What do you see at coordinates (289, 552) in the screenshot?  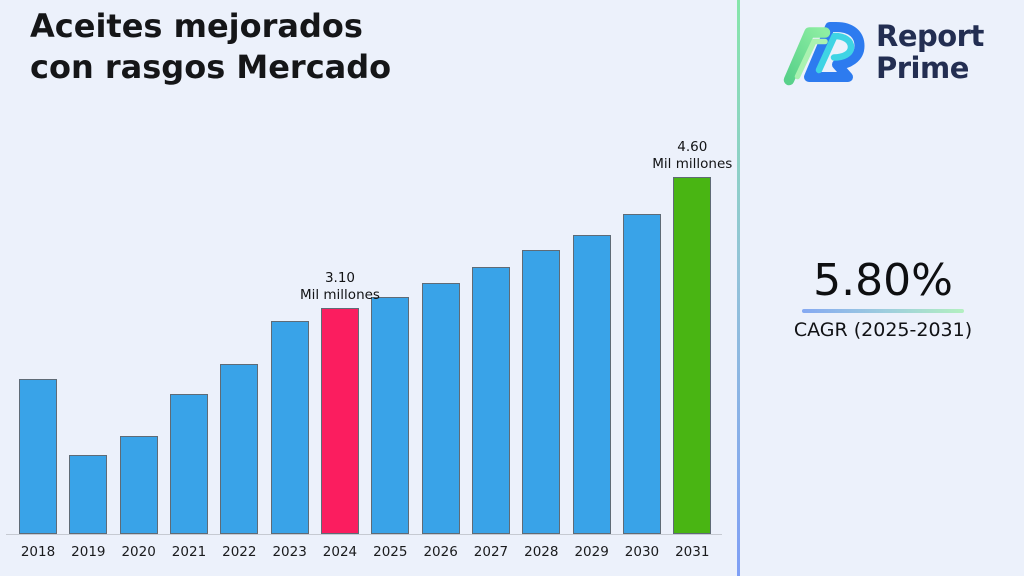 I see `x-tick-2023: 2023` at bounding box center [289, 552].